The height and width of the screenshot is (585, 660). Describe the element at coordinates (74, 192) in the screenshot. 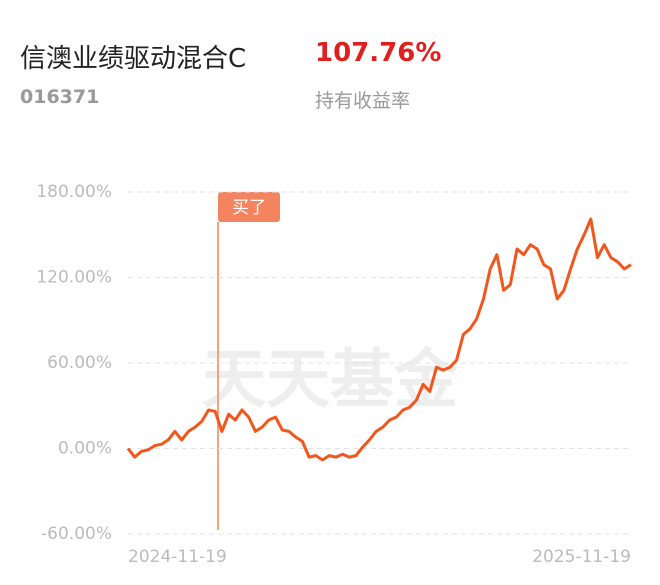

I see `y-tick-label: 180.00%` at that location.